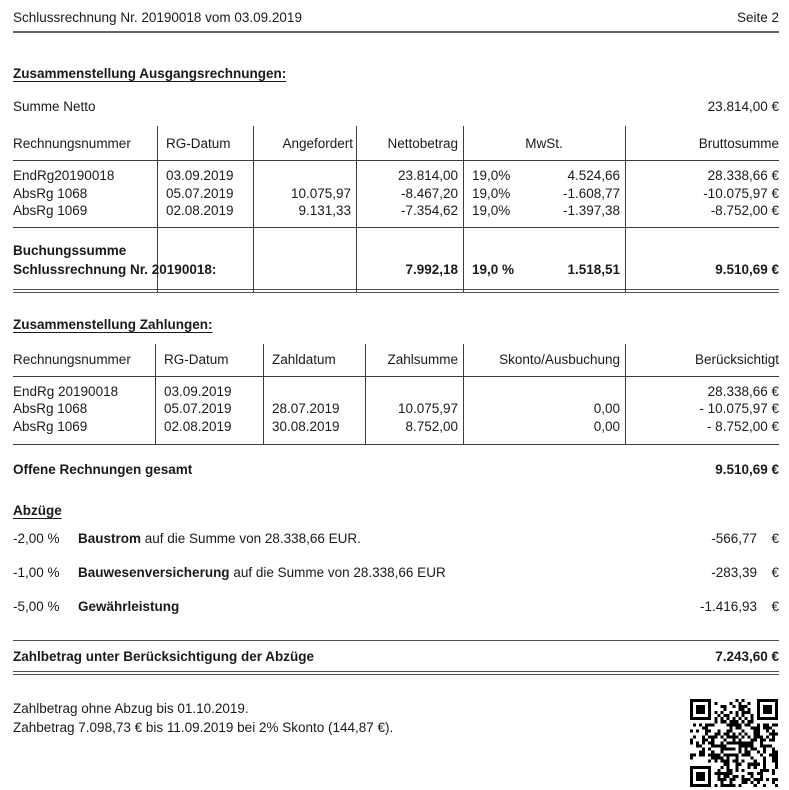  I want to click on abzug-prozent: -1,00 %, so click(36, 572).